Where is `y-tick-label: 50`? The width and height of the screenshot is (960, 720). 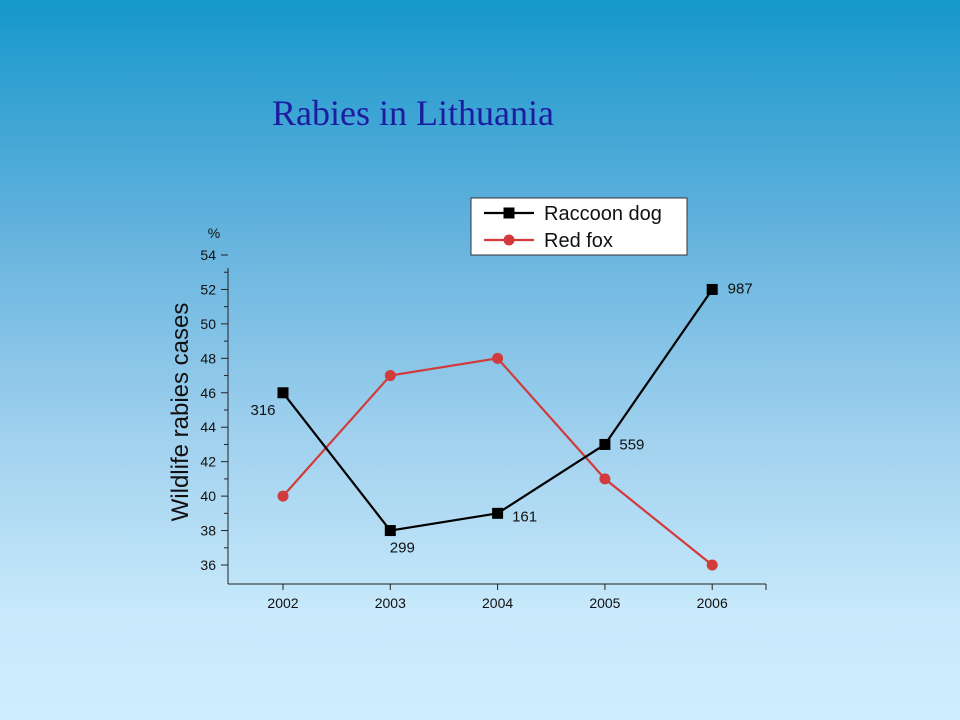
y-tick-label: 50 is located at coordinates (208, 324).